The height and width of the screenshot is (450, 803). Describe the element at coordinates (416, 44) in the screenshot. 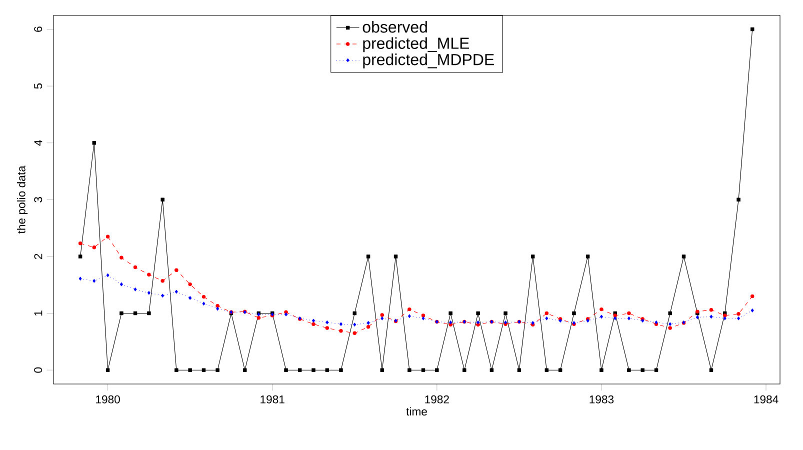

I see `legend-label: predicted_MLE` at that location.